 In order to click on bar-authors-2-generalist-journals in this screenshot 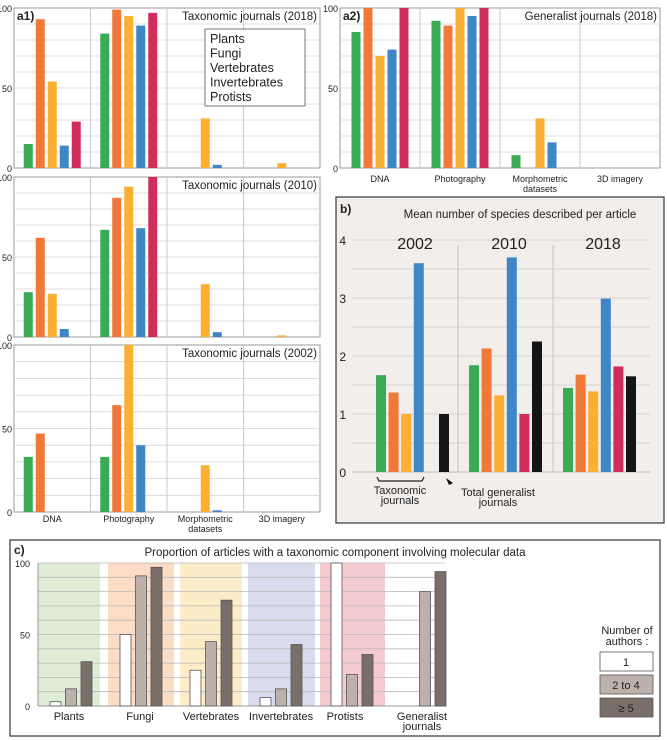, I will do `click(440, 639)`.